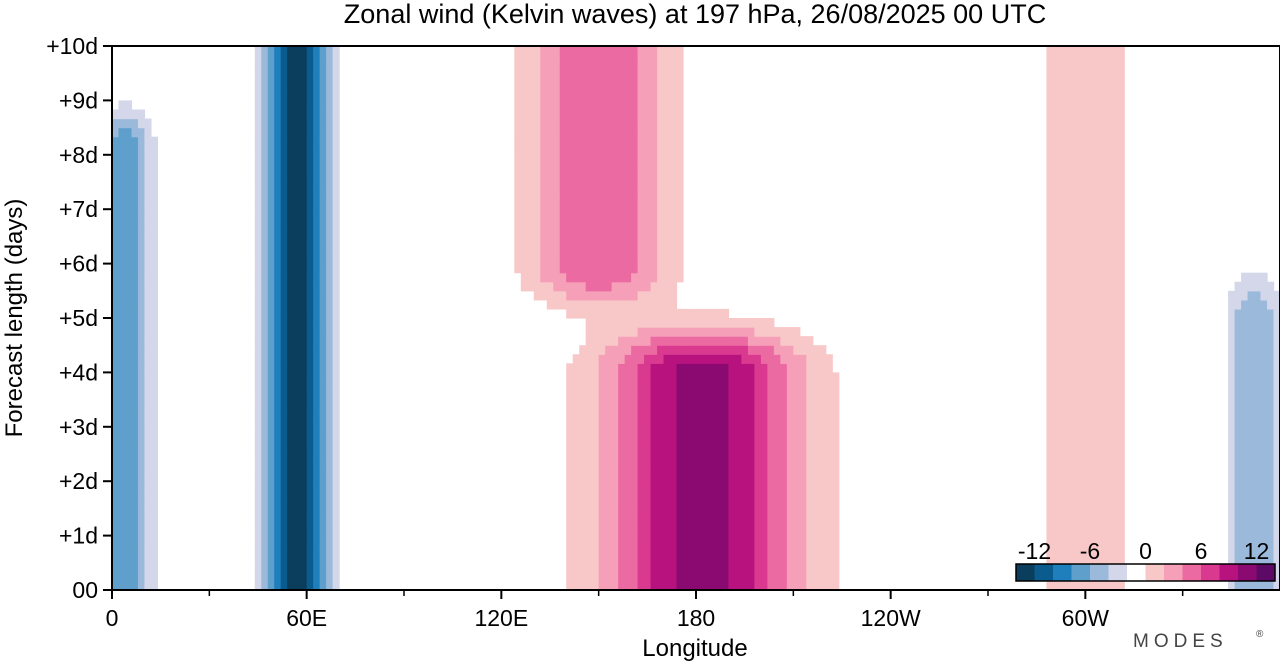  Describe the element at coordinates (1145, 560) in the screenshot. I see `colorbar: -12 -6 0 6 12` at that location.